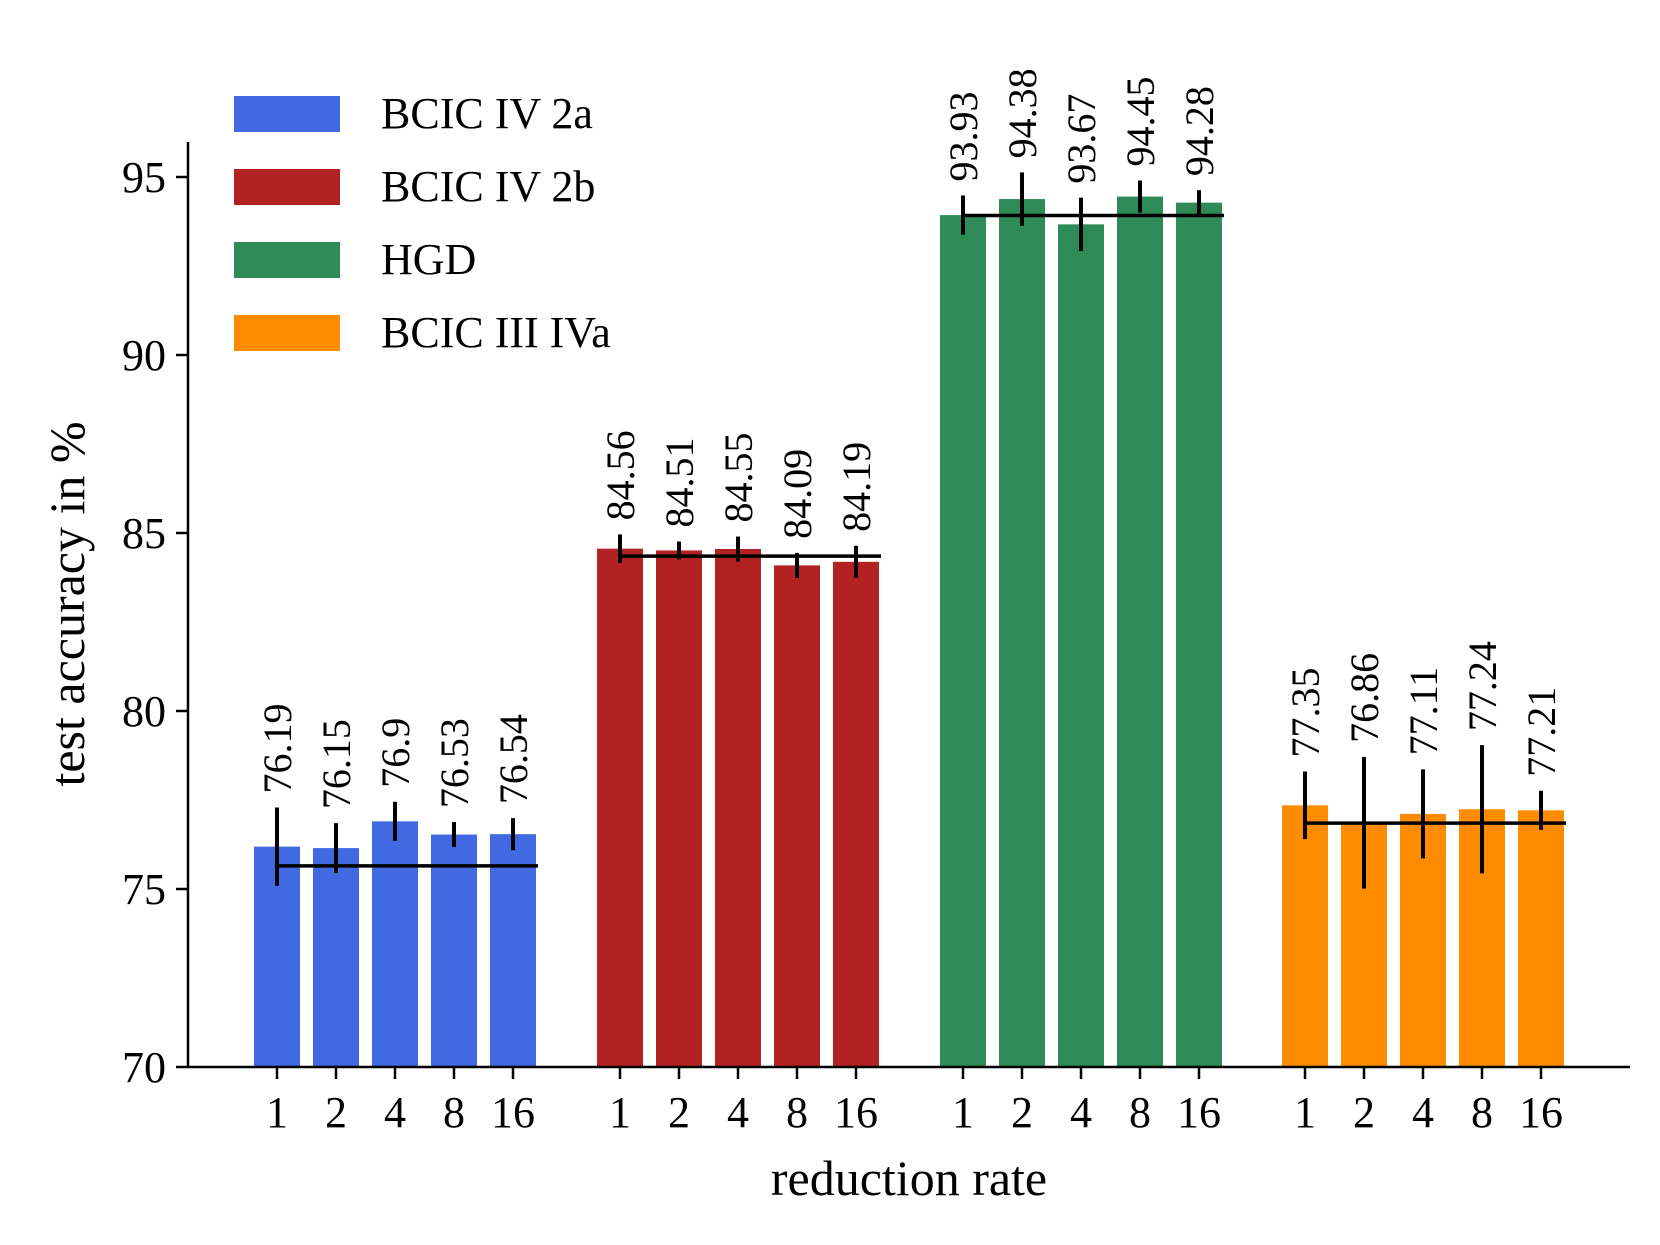 Image resolution: width=1660 pixels, height=1245 pixels. I want to click on value-label: 77.35, so click(1305, 713).